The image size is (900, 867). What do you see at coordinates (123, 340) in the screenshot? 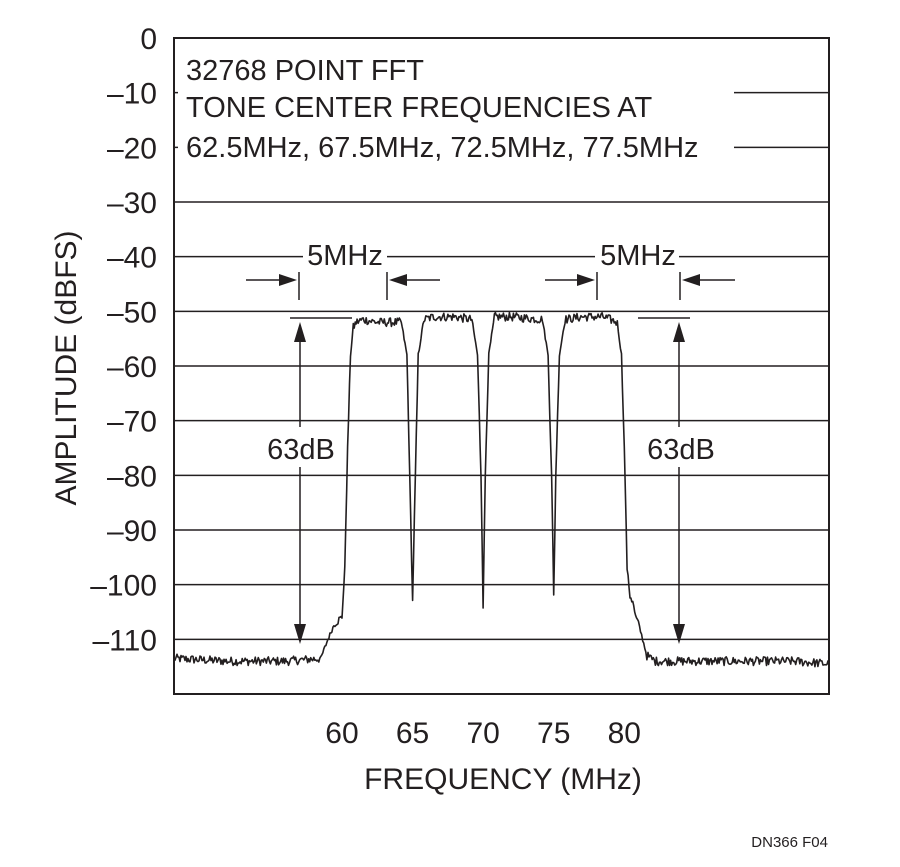
I see `y-axis-ticks: 0 –10 –20 –30 –40 –50 –60 –70 –80 –90 –100 –110` at bounding box center [123, 340].